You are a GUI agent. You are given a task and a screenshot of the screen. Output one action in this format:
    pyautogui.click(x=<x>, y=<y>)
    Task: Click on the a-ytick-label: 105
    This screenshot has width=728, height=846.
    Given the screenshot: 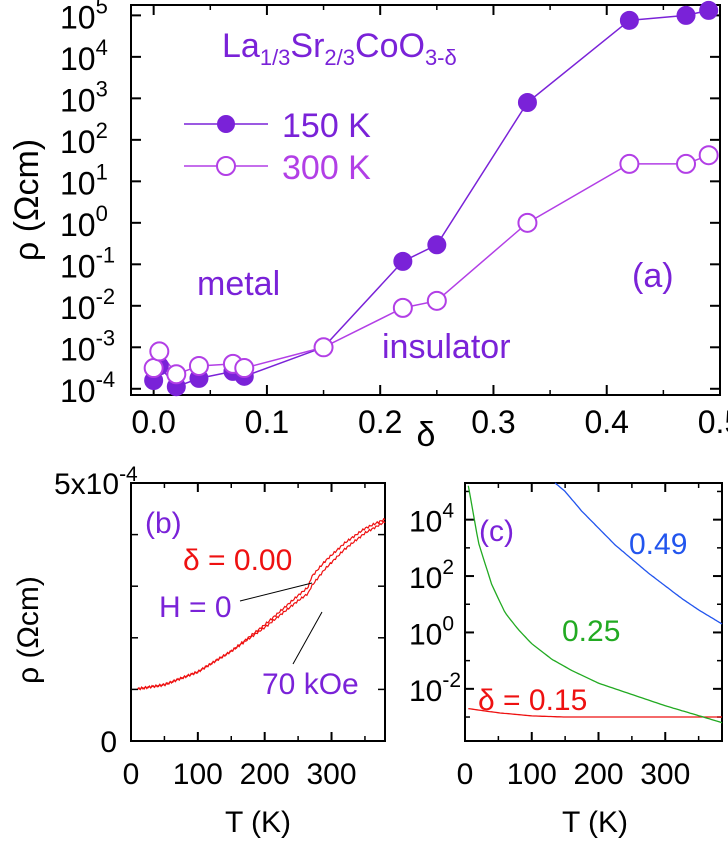 What is the action you would take?
    pyautogui.click(x=84, y=17)
    